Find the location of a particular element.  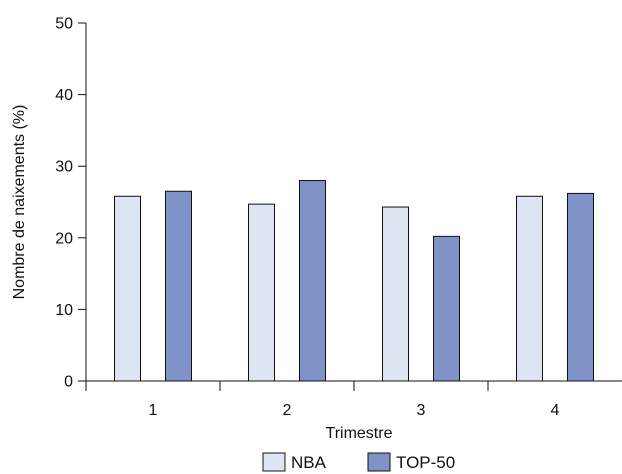

y-tick-label: 30 is located at coordinates (64, 167).